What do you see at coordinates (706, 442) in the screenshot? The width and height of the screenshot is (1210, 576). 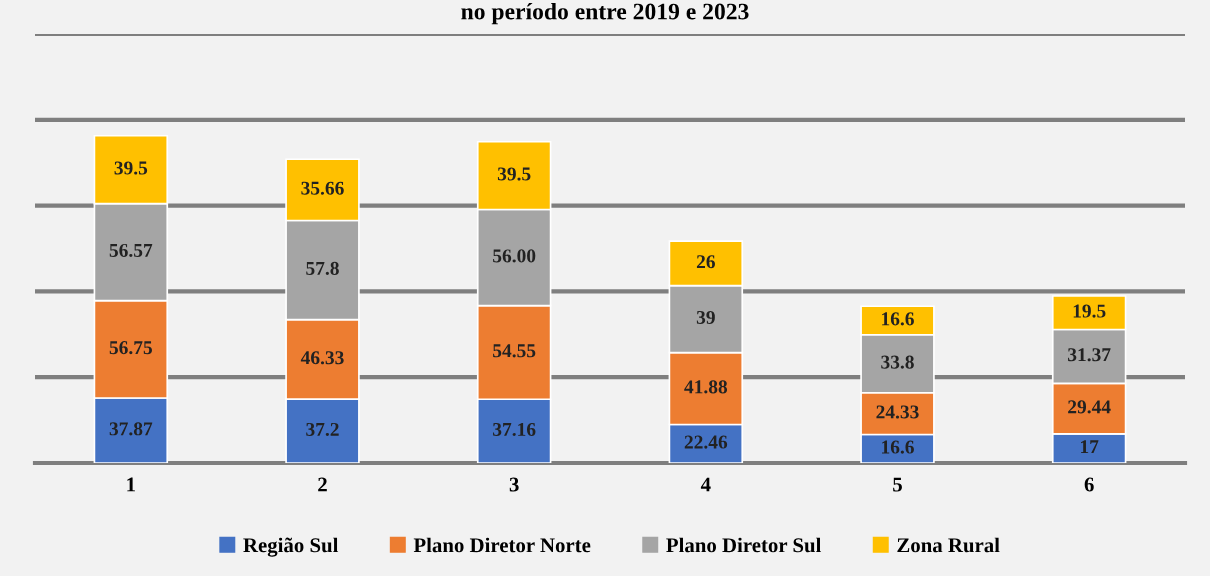 I see `data-label: 22.46` at bounding box center [706, 442].